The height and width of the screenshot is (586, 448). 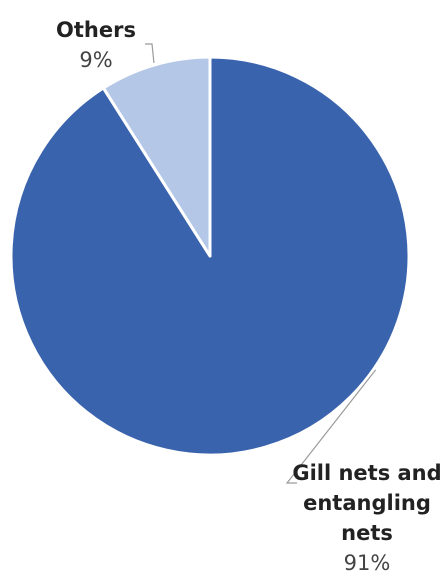 What do you see at coordinates (96, 30) in the screenshot?
I see `slice-label: Others` at bounding box center [96, 30].